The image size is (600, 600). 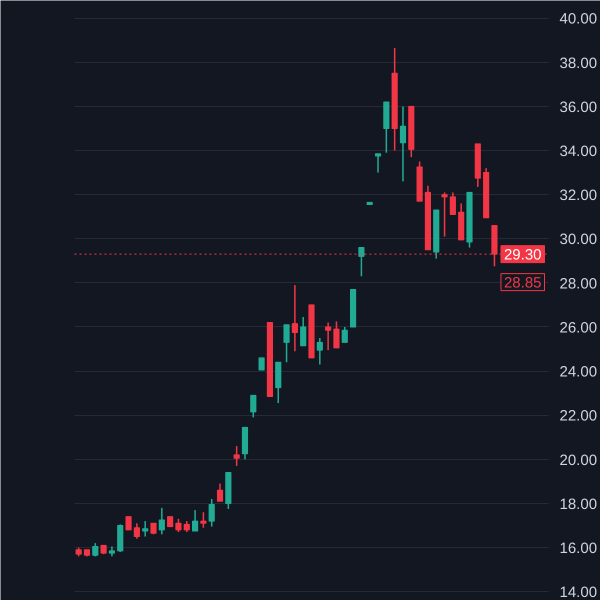 What do you see at coordinates (579, 151) in the screenshot?
I see `y-tick-label: 34.00` at bounding box center [579, 151].